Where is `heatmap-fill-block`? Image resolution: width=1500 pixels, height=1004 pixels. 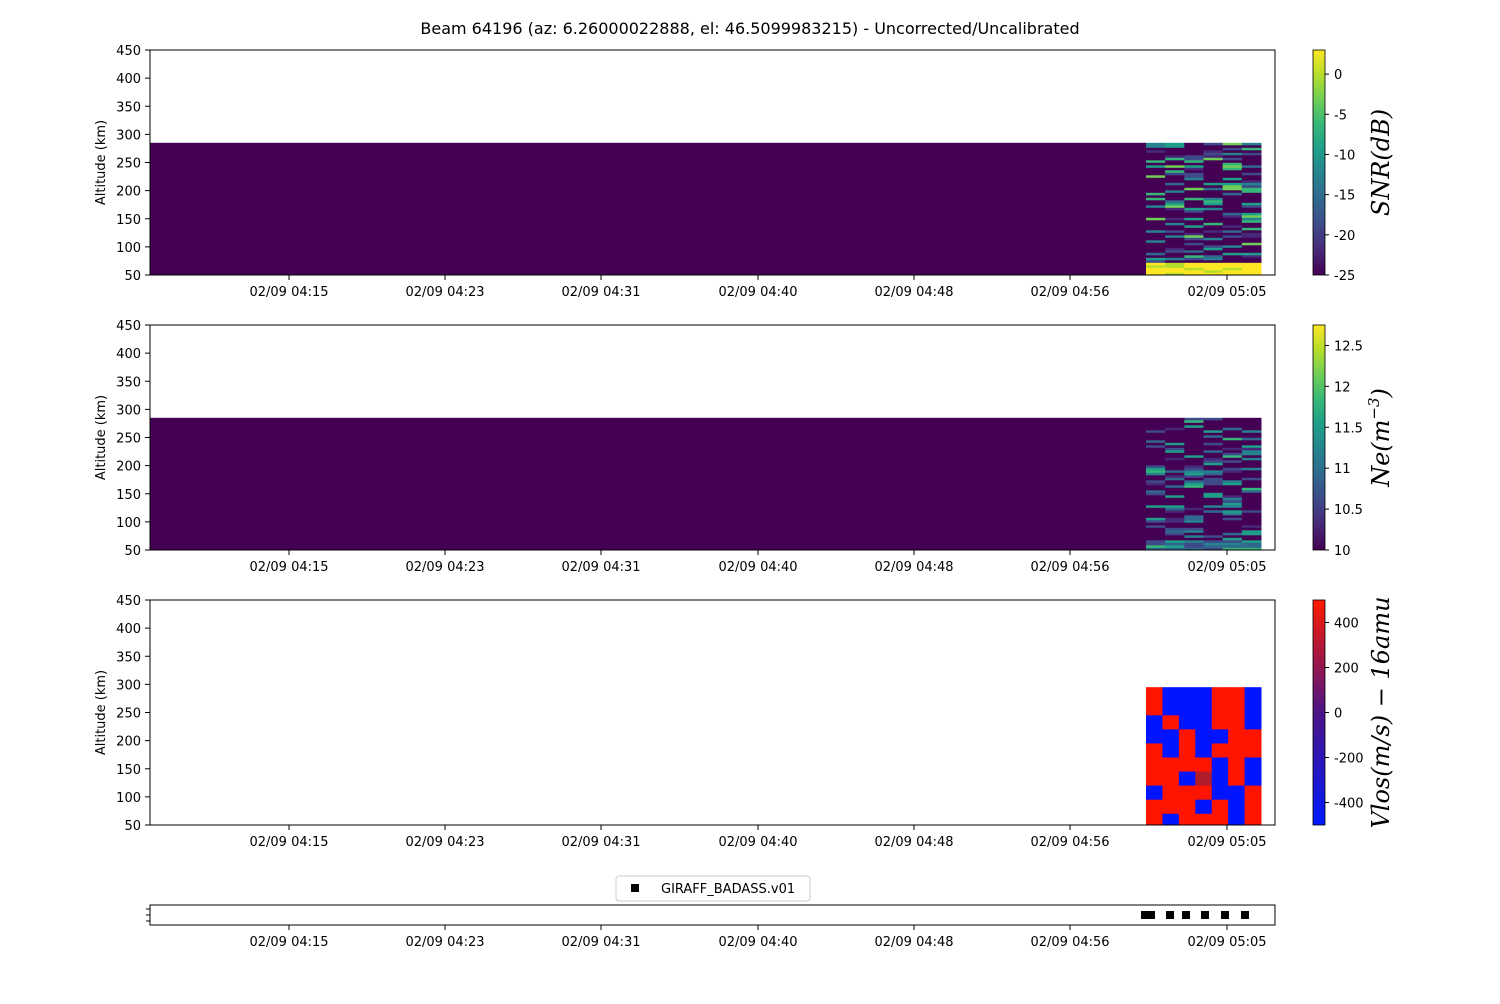 heatmap-fill-block is located at coordinates (648, 483).